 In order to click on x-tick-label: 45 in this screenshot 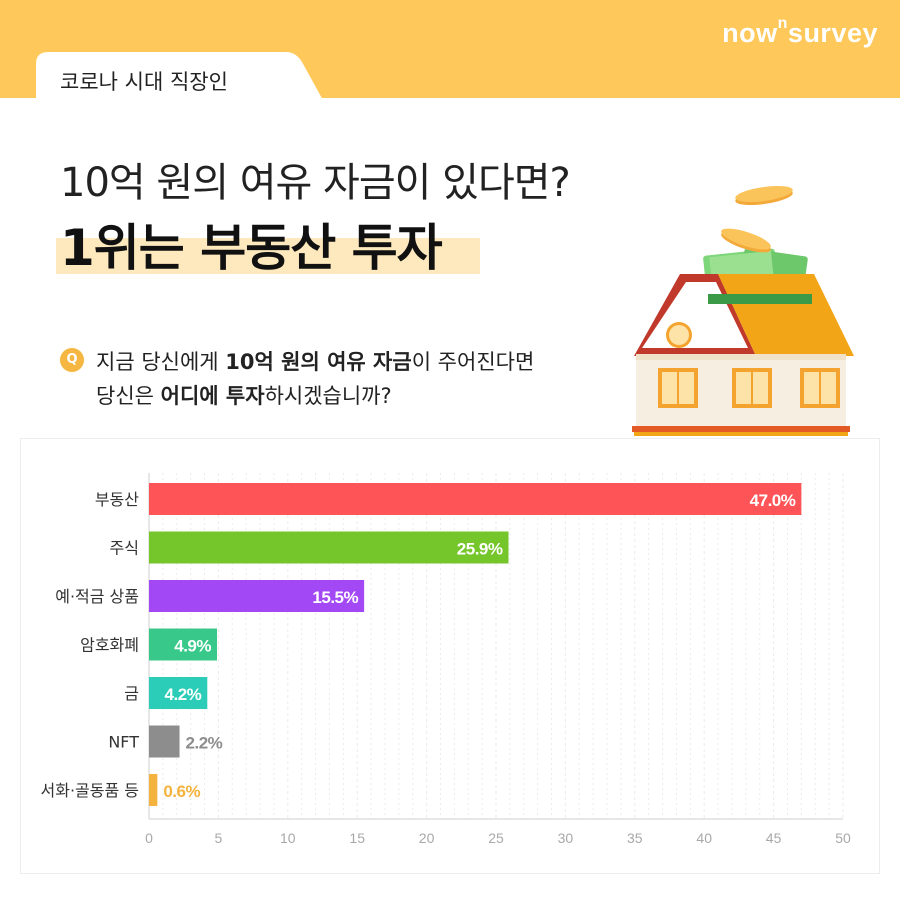, I will do `click(774, 838)`.